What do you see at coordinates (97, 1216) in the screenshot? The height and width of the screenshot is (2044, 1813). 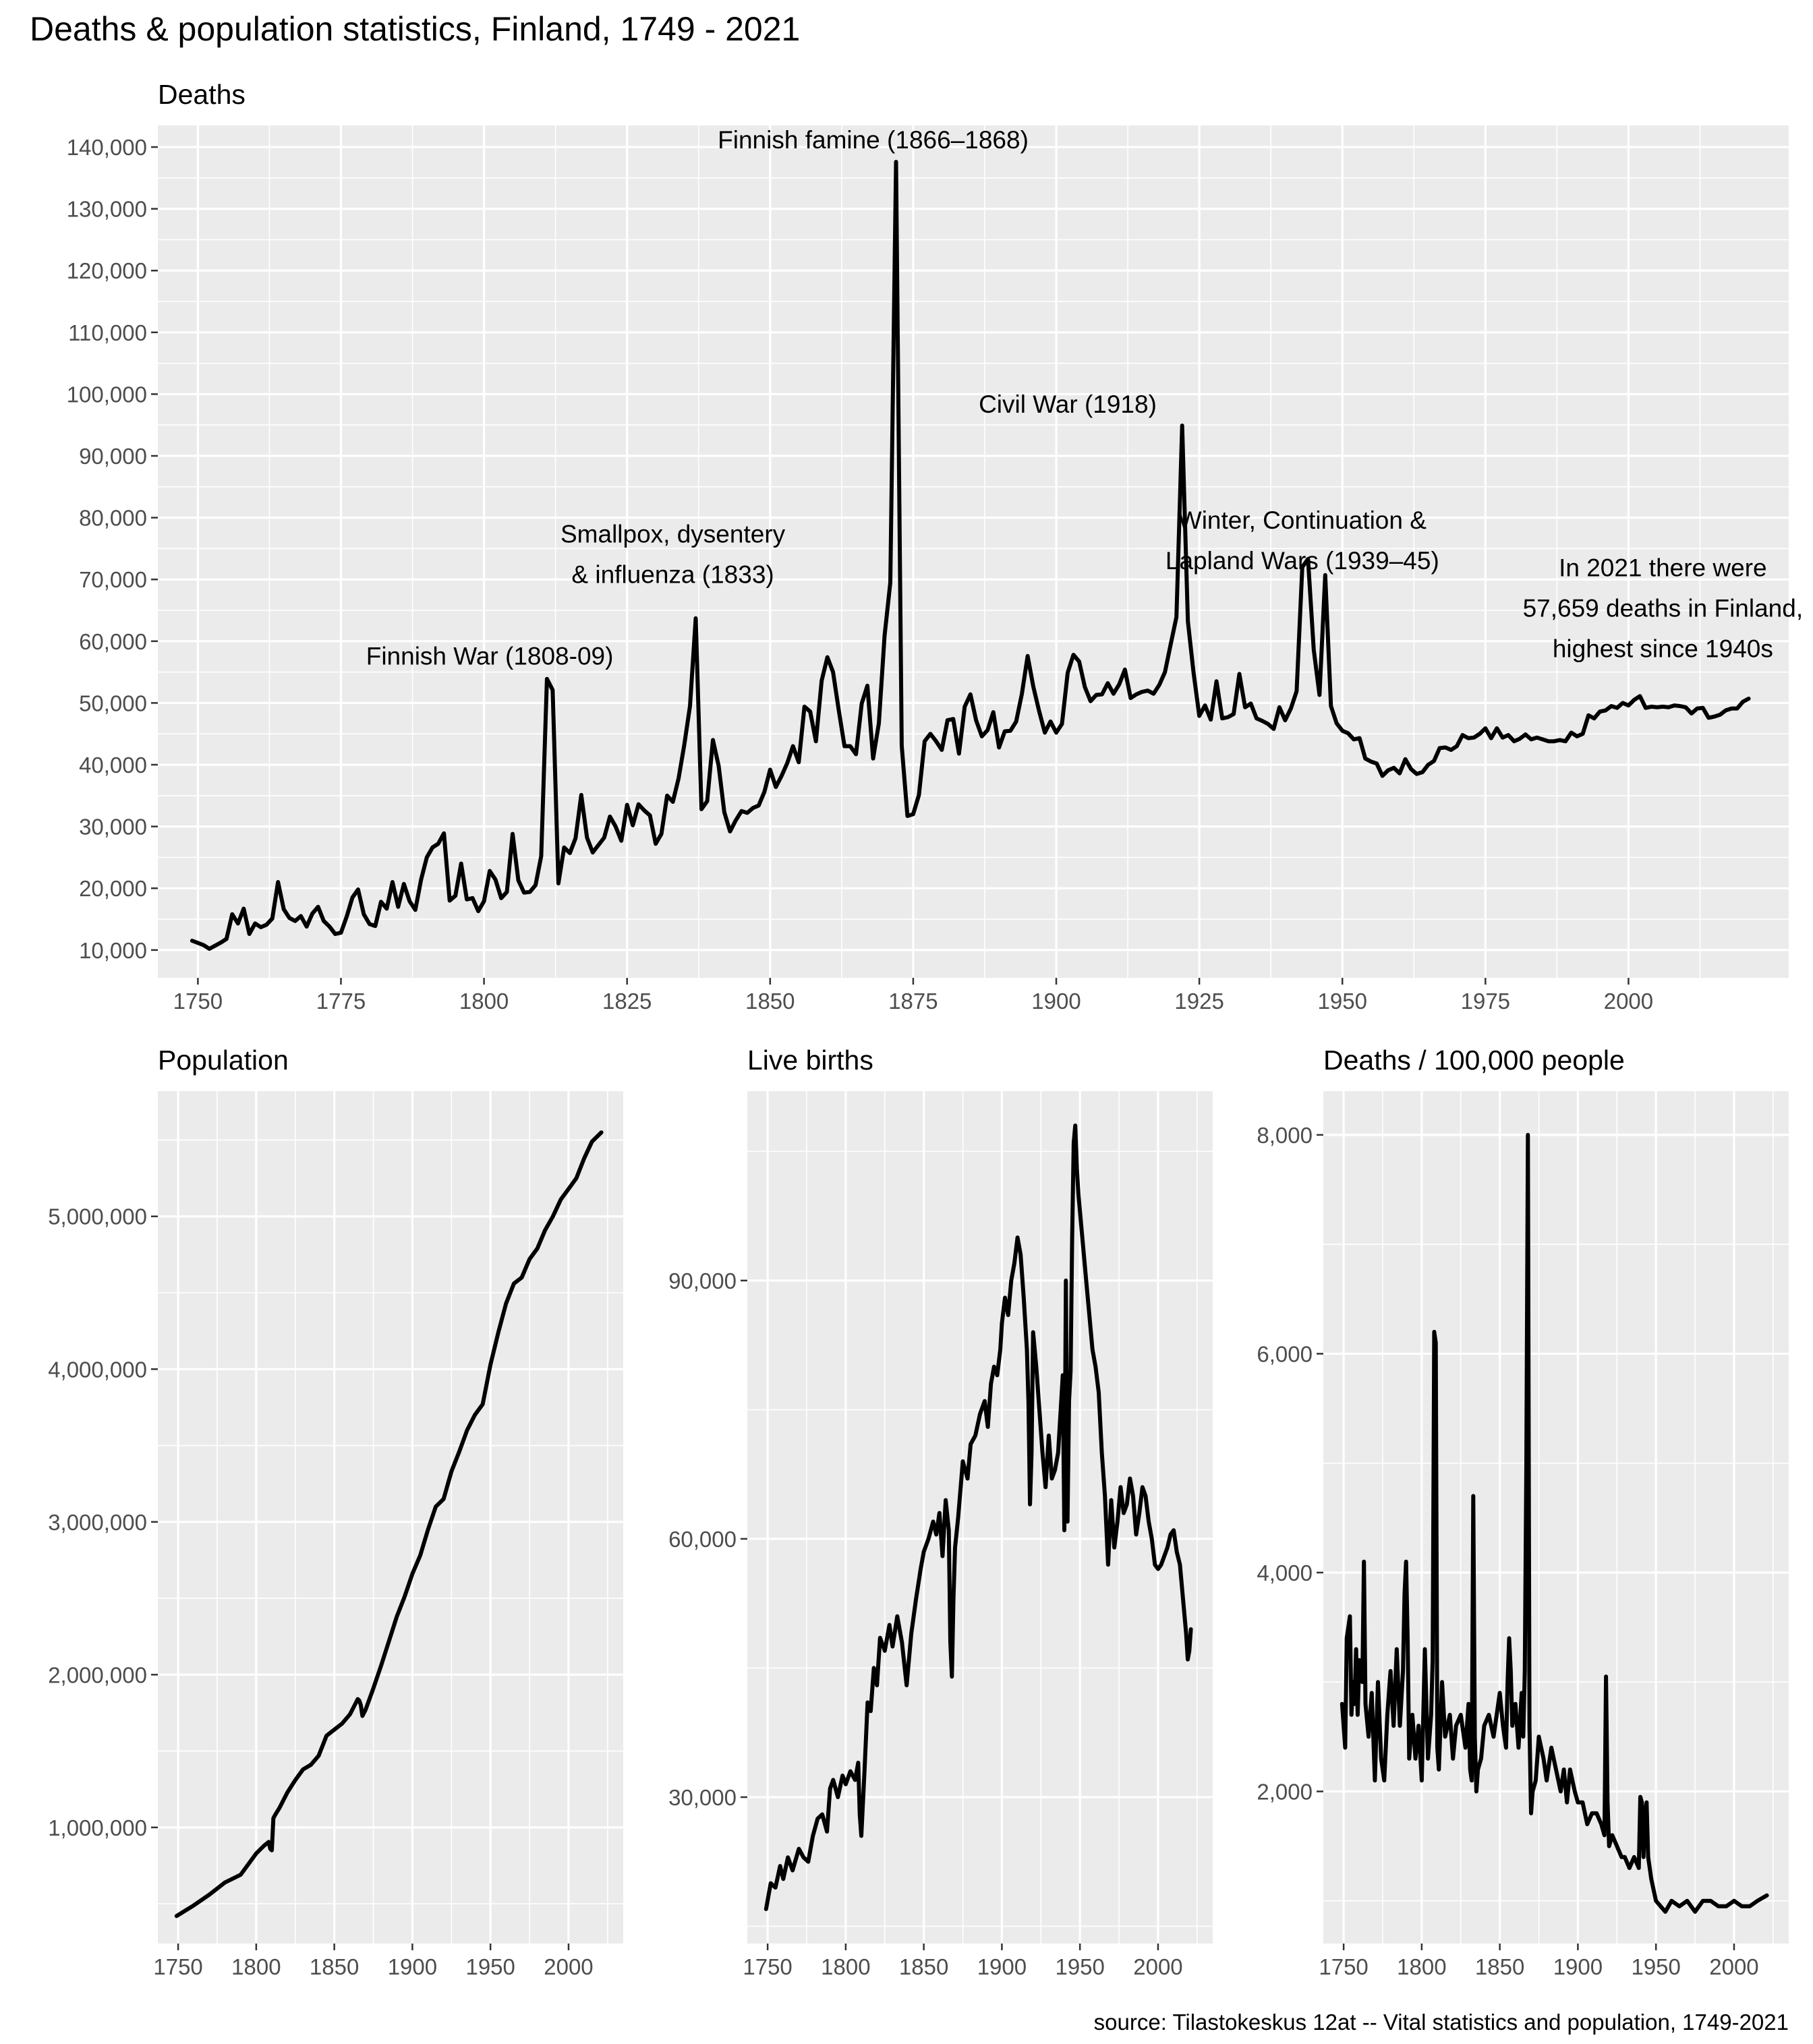 I see `population-y-tick-label: 5,000,000` at bounding box center [97, 1216].